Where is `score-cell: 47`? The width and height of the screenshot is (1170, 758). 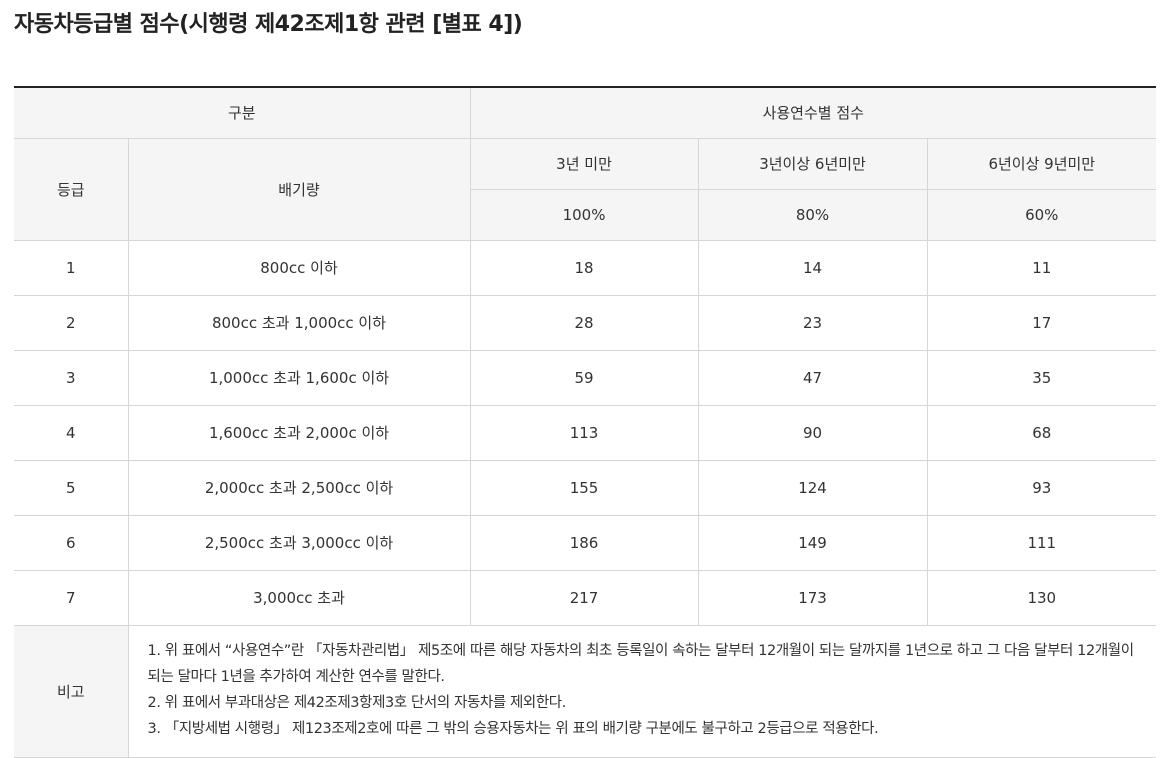
score-cell: 47 is located at coordinates (812, 377).